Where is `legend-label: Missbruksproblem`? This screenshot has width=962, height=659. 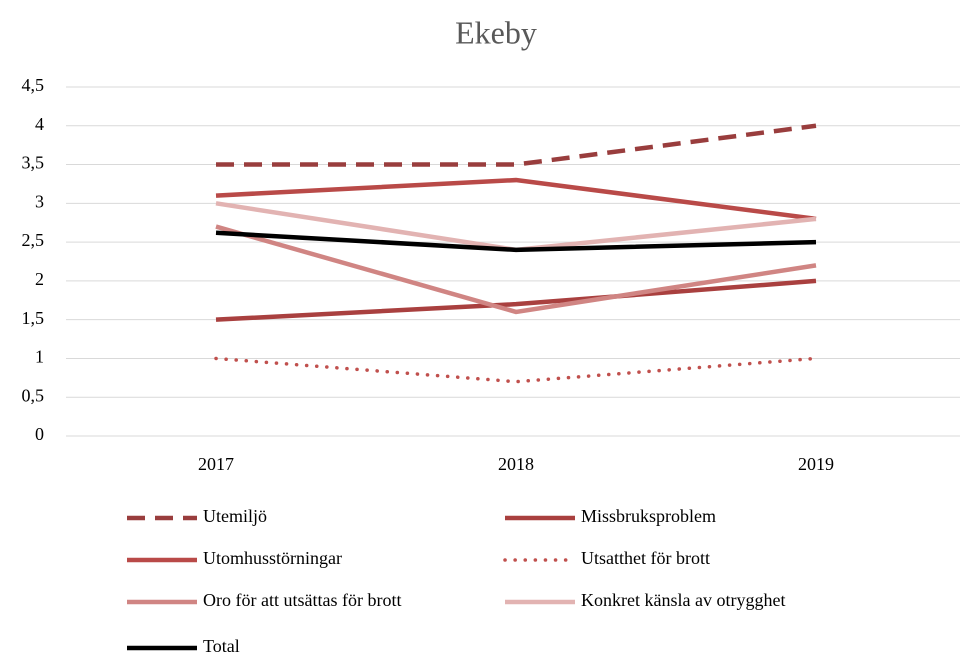 legend-label: Missbruksproblem is located at coordinates (648, 516).